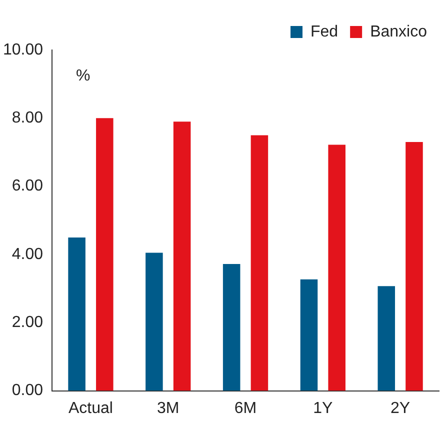 Image resolution: width=443 pixels, height=440 pixels. What do you see at coordinates (90, 408) in the screenshot?
I see `x-tick-label: Actual` at bounding box center [90, 408].